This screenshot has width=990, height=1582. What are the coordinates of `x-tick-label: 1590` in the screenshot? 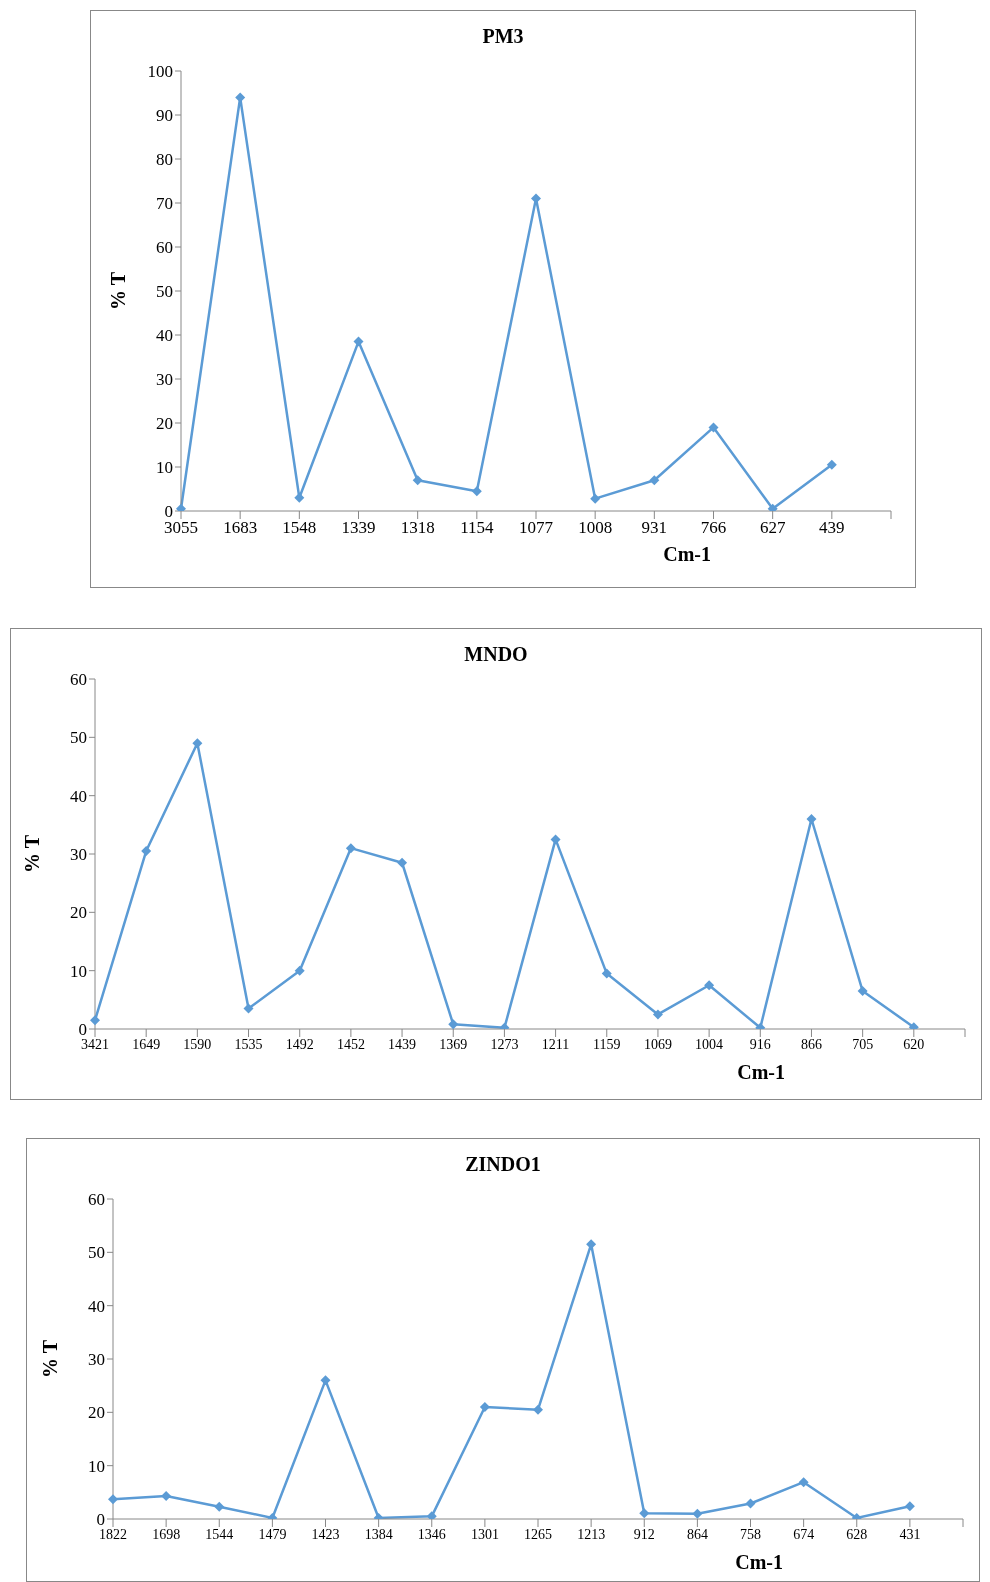 It's located at (197, 1044).